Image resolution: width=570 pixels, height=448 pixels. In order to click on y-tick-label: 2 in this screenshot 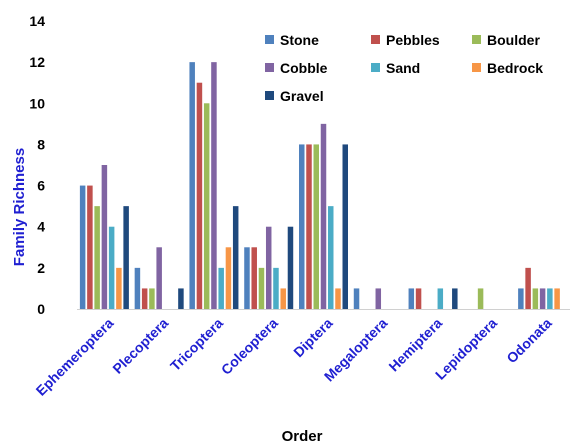, I will do `click(41, 268)`.